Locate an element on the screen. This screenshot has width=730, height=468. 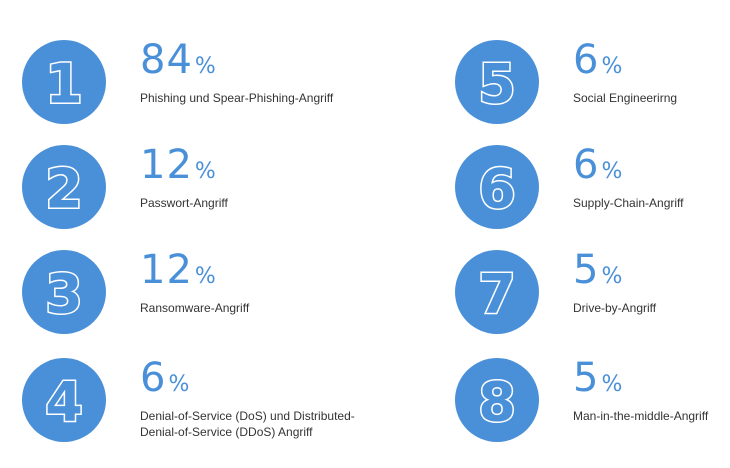
attack-item-7: 7 5% Drive-by-Angriff is located at coordinates (590, 295).